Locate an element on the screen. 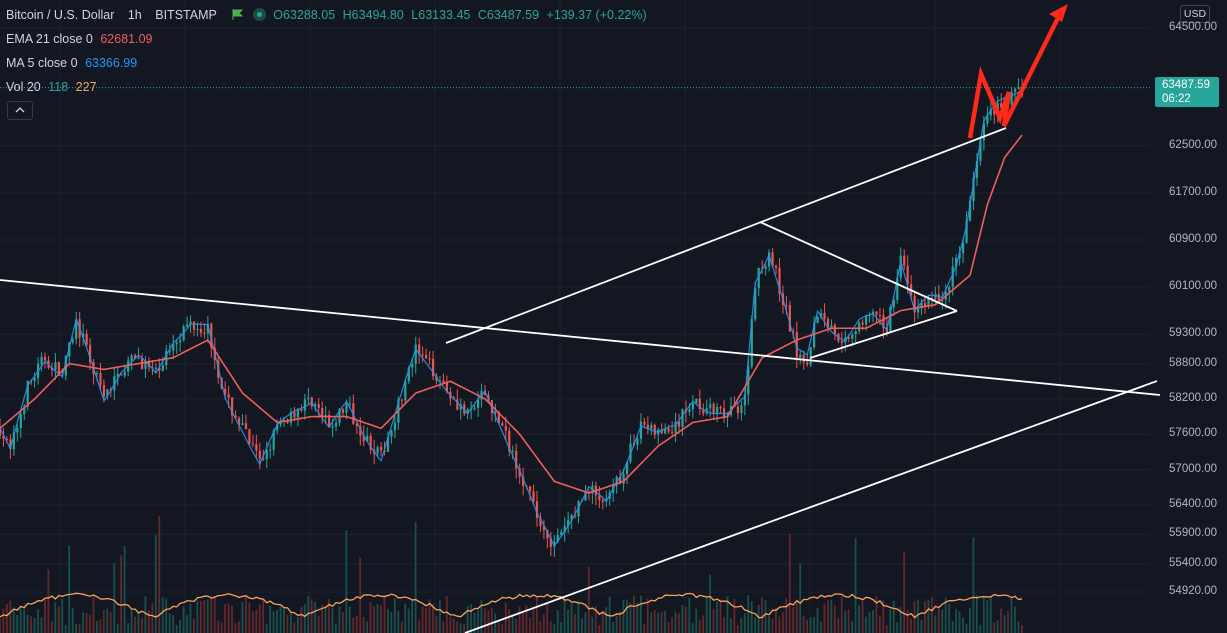  ma-label: MA 5 close 0 is located at coordinates (42, 63).